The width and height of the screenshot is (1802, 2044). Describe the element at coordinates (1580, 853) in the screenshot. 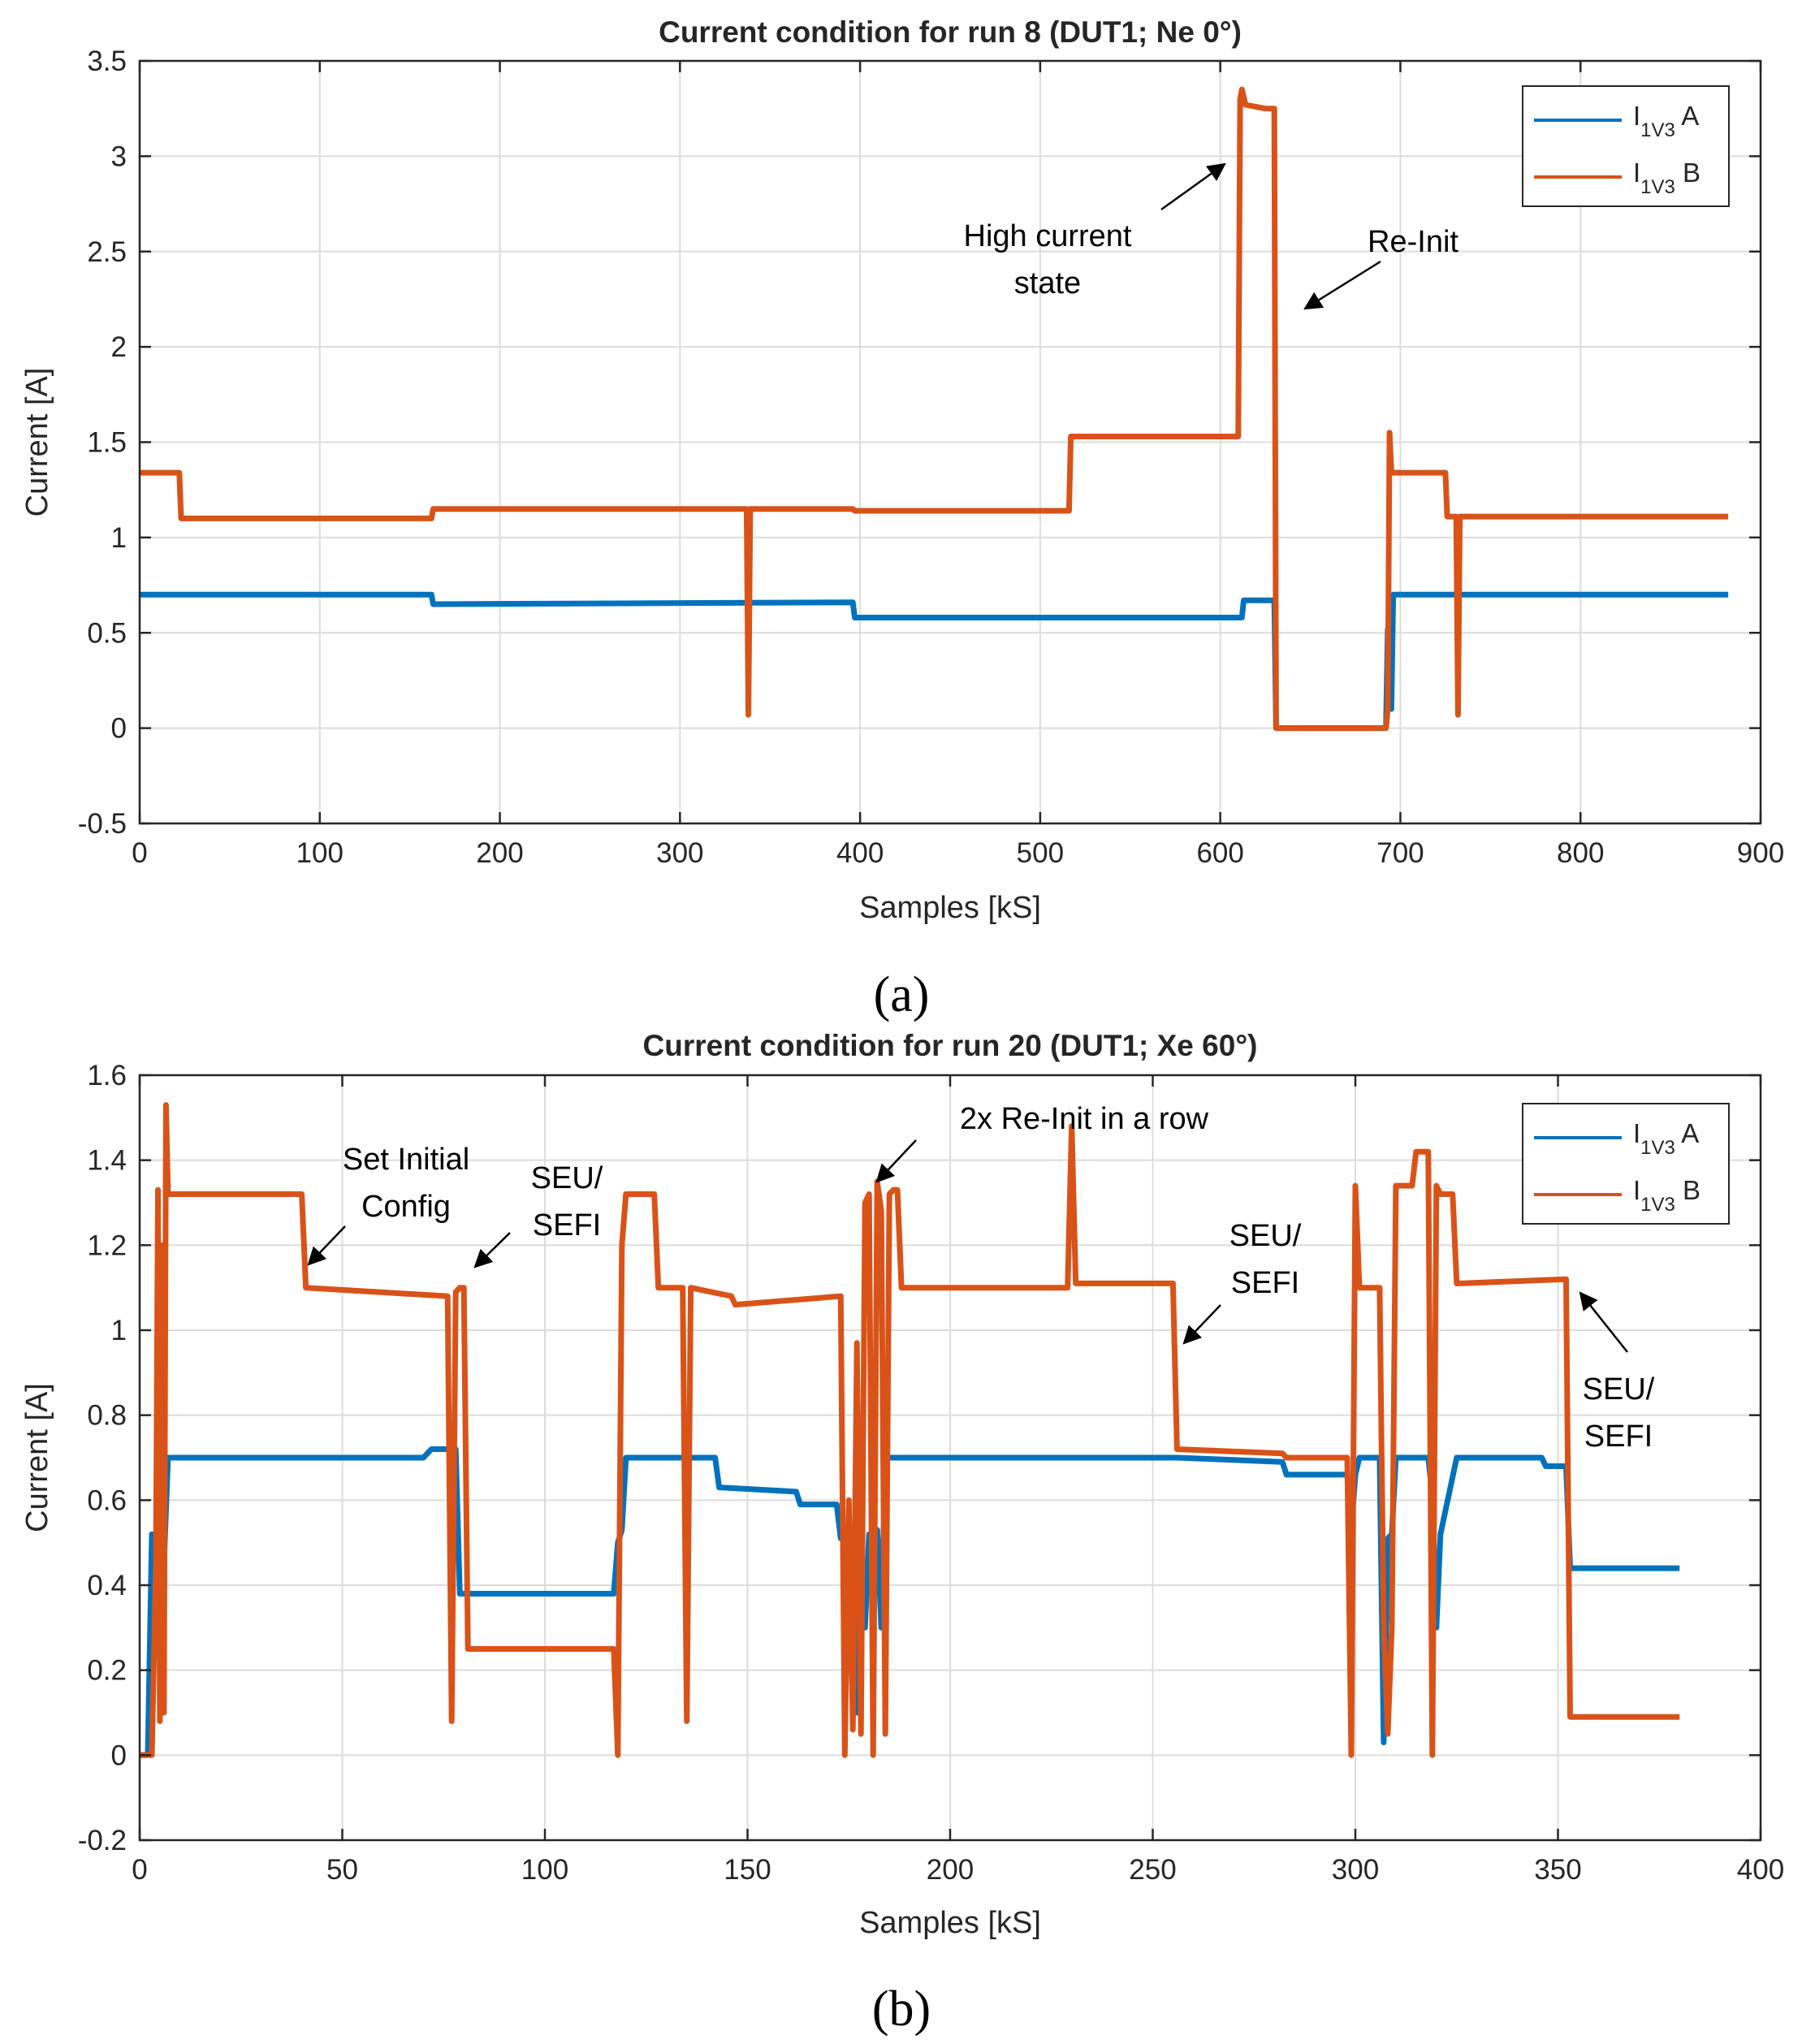

I see `x-tick-label: 800` at that location.